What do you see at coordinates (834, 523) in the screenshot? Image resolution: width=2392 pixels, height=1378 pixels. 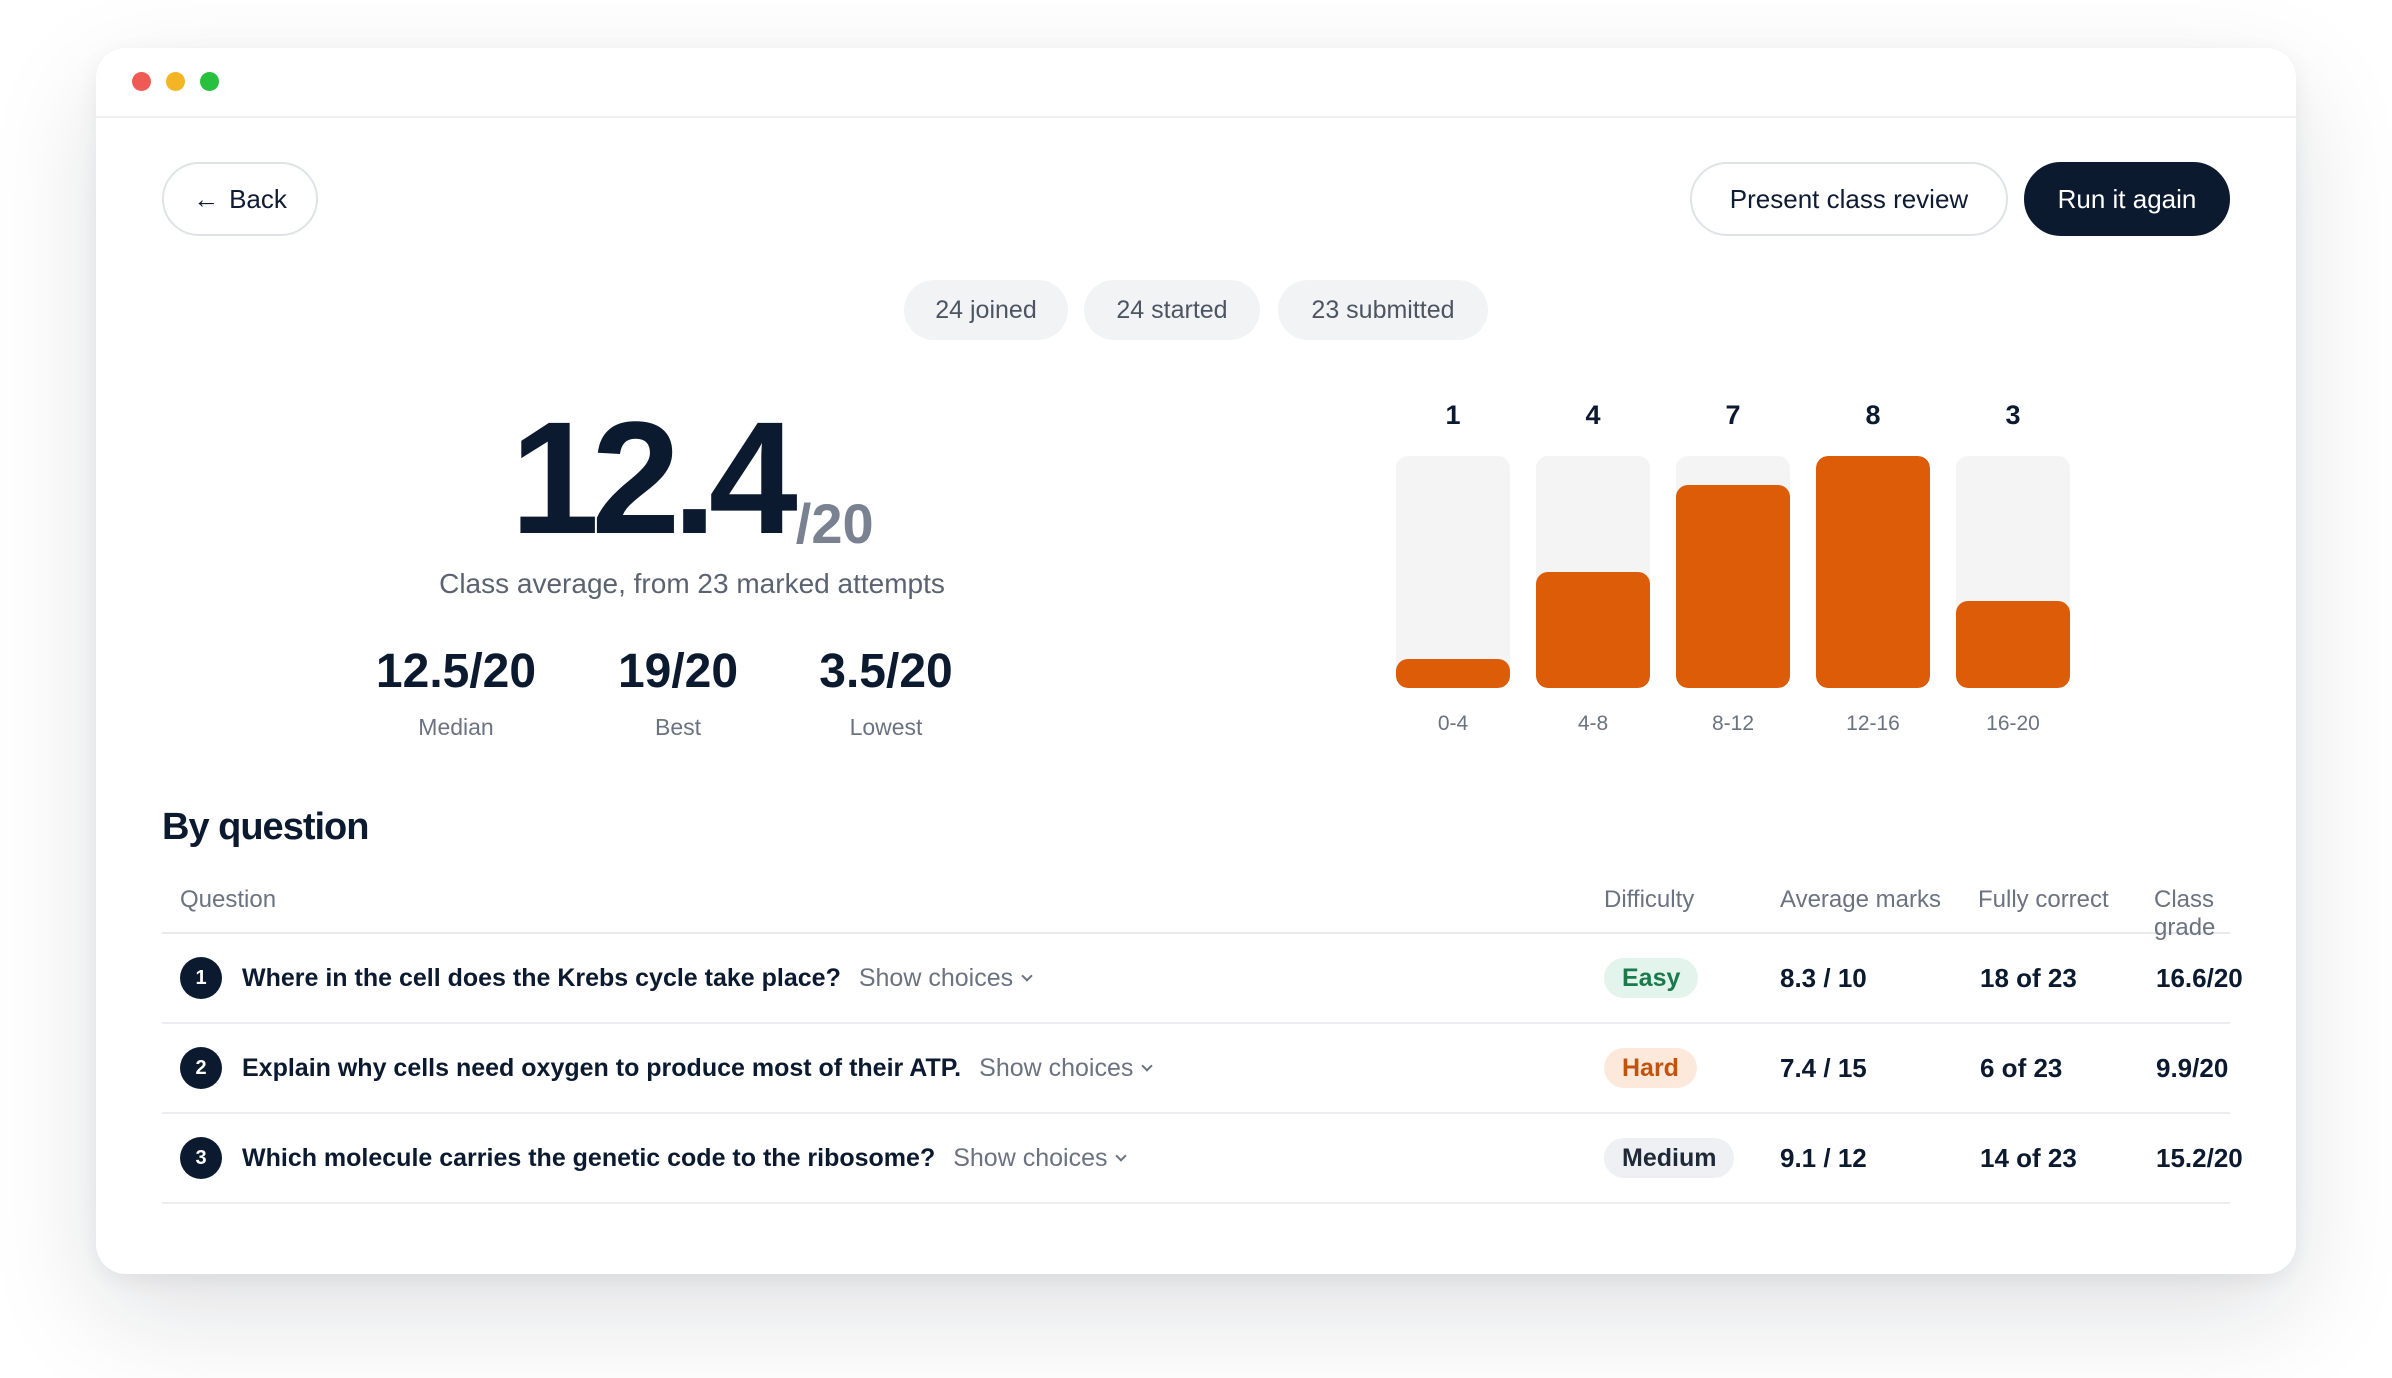 I see `average-out-of: /20` at bounding box center [834, 523].